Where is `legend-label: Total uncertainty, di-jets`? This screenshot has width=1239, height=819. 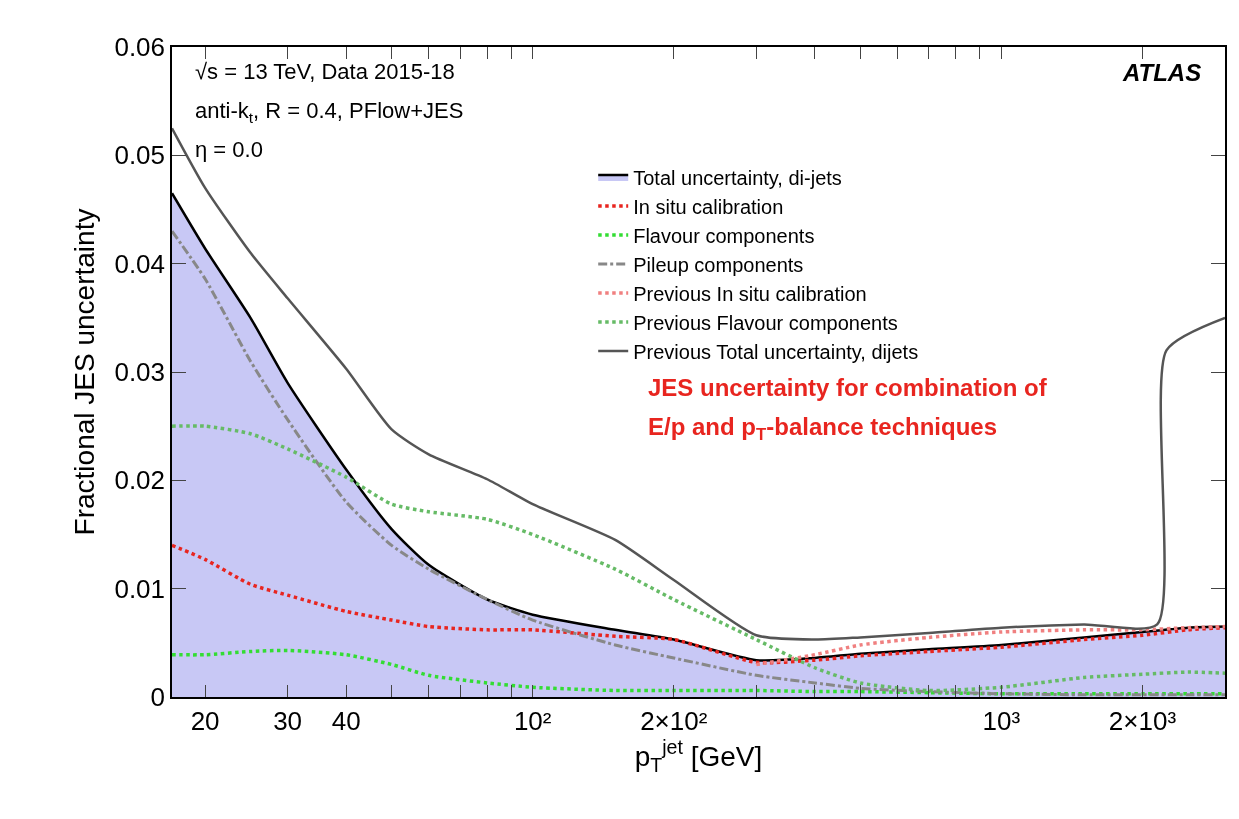 legend-label: Total uncertainty, di-jets is located at coordinates (737, 177).